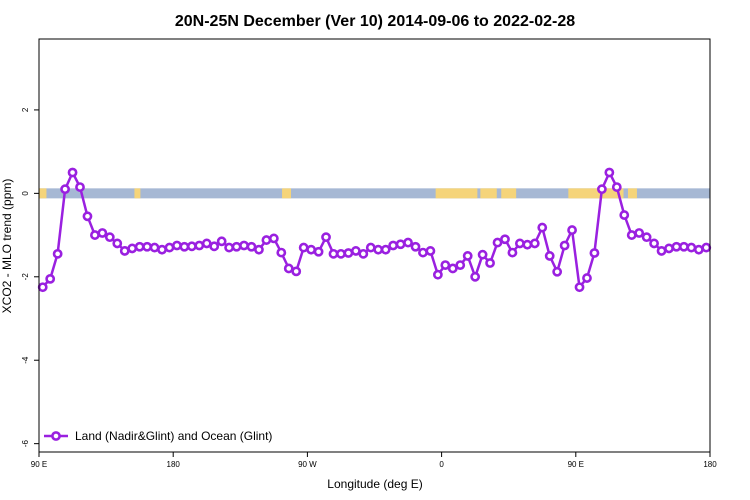 The width and height of the screenshot is (750, 500). Describe the element at coordinates (25, 193) in the screenshot. I see `y-tick-label: 0` at that location.